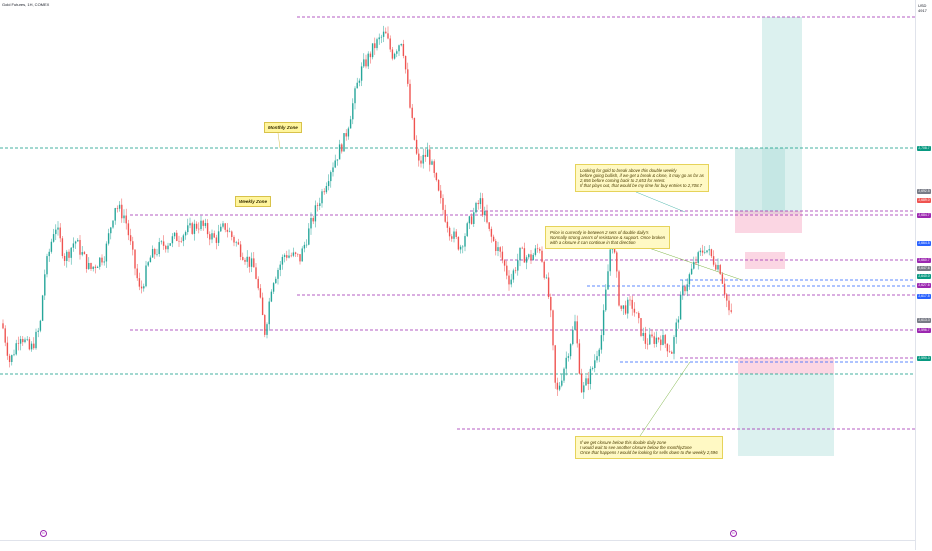 The width and height of the screenshot is (932, 551). Describe the element at coordinates (253, 201) in the screenshot. I see `weekly-zone-tag: Weekly Zone` at that location.